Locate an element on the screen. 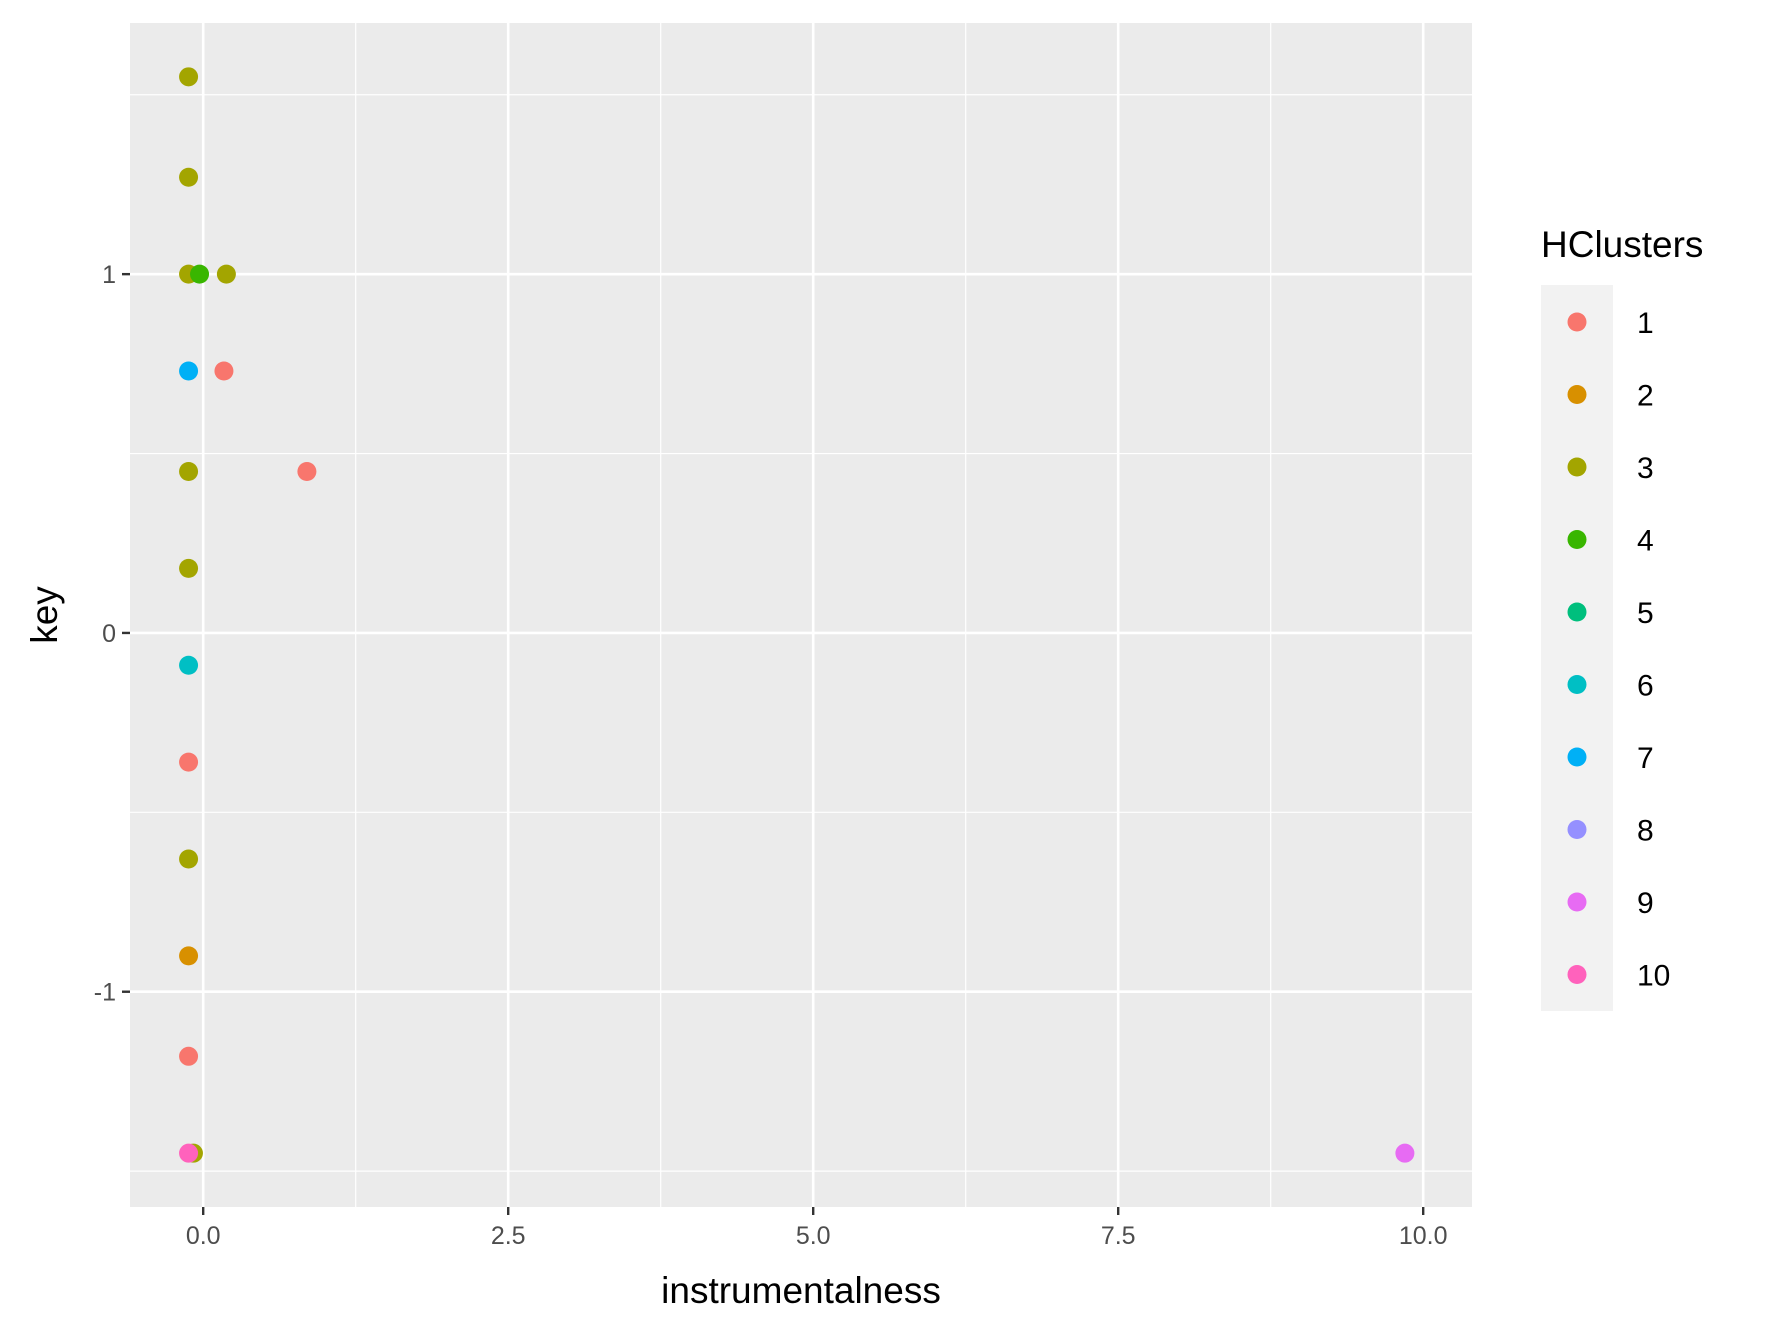 This screenshot has width=1780, height=1330. x-tick-label: 10.0 is located at coordinates (1423, 1236).